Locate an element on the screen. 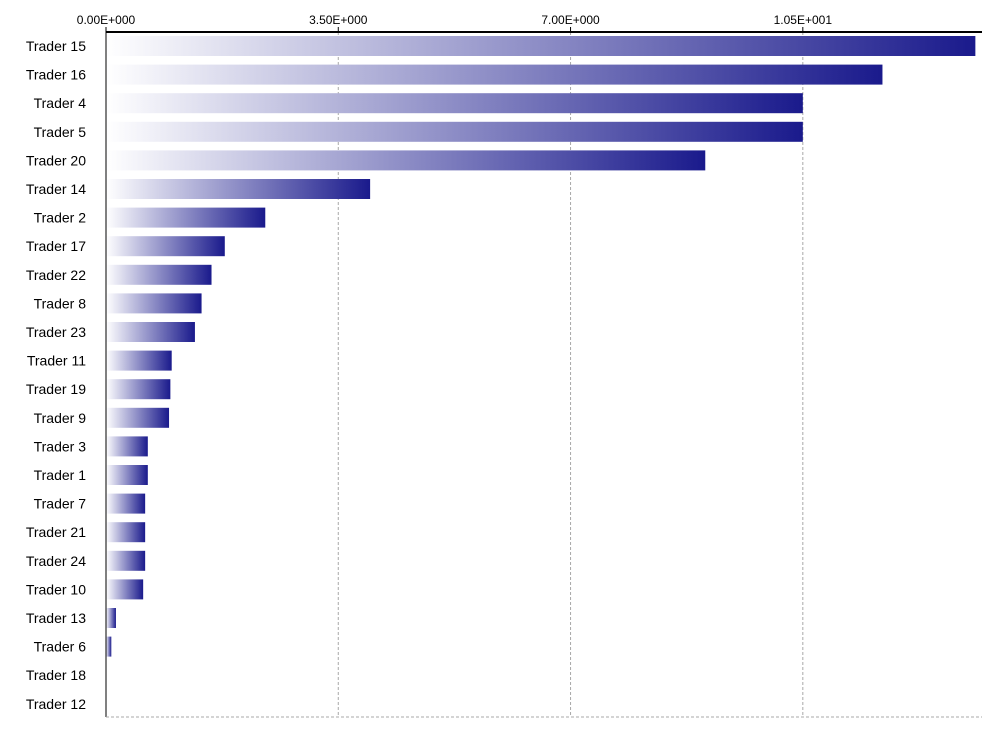  category-label: Trader 14 is located at coordinates (56, 189).